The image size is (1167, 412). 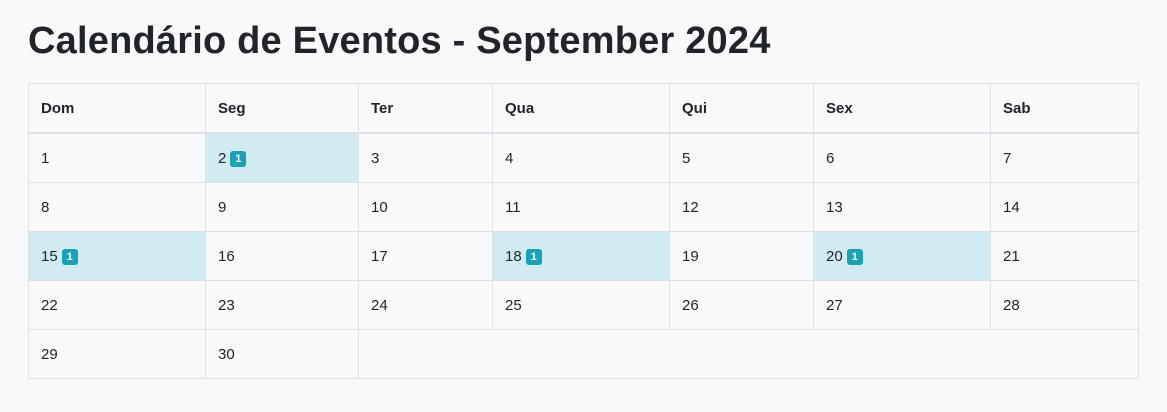 I want to click on day-number: 30, so click(x=226, y=354).